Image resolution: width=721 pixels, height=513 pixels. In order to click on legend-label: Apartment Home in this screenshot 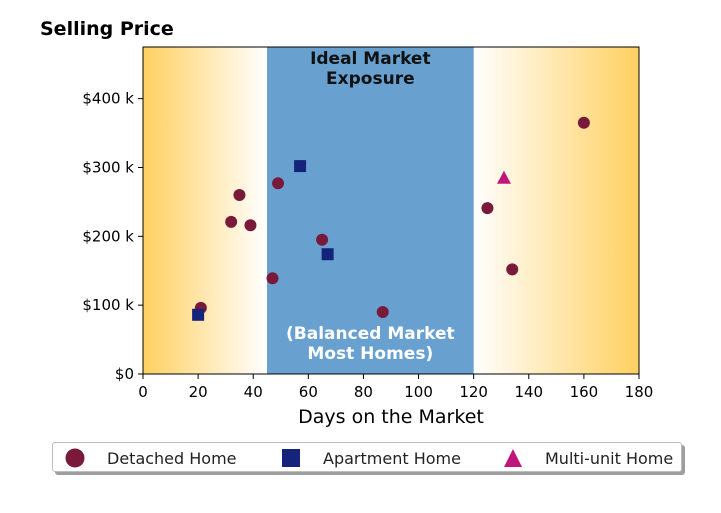, I will do `click(392, 458)`.